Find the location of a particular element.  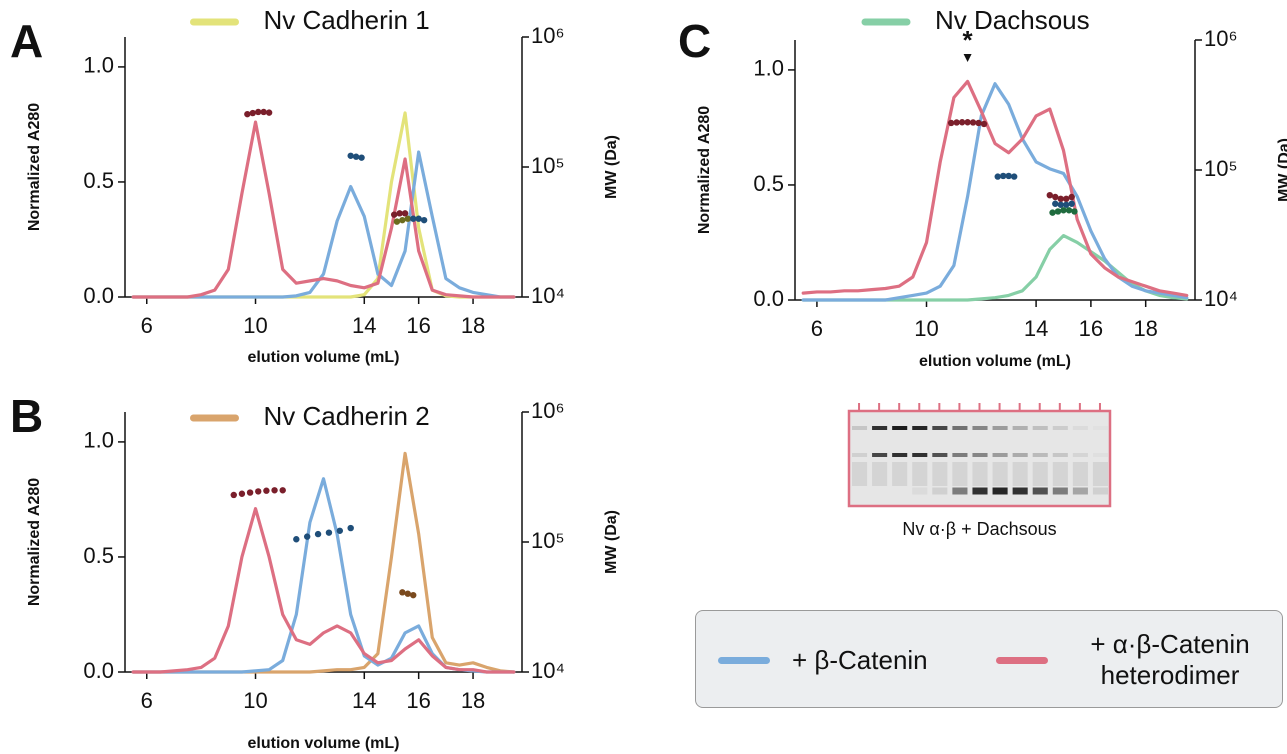

annotation: * is located at coordinates (968, 40).